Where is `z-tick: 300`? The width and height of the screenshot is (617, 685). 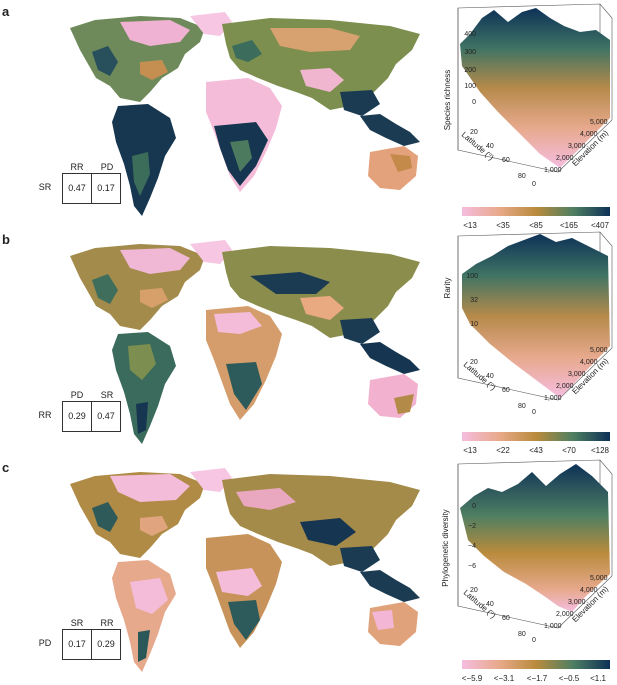
z-tick: 300 is located at coordinates (470, 52).